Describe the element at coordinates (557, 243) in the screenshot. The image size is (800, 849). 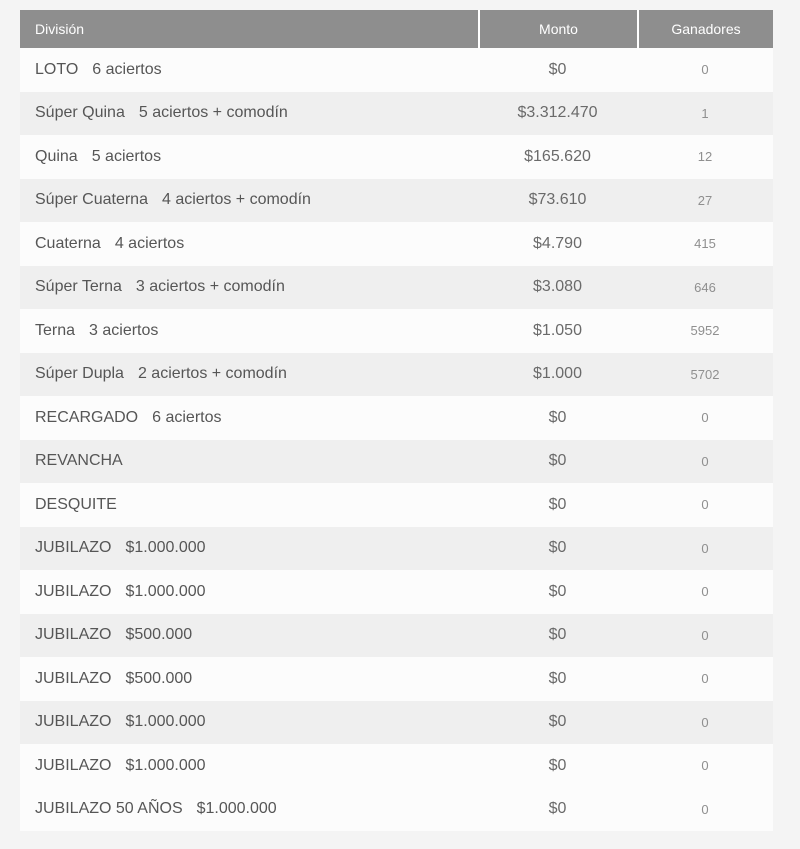
I see `monto-value: $4.790` at that location.